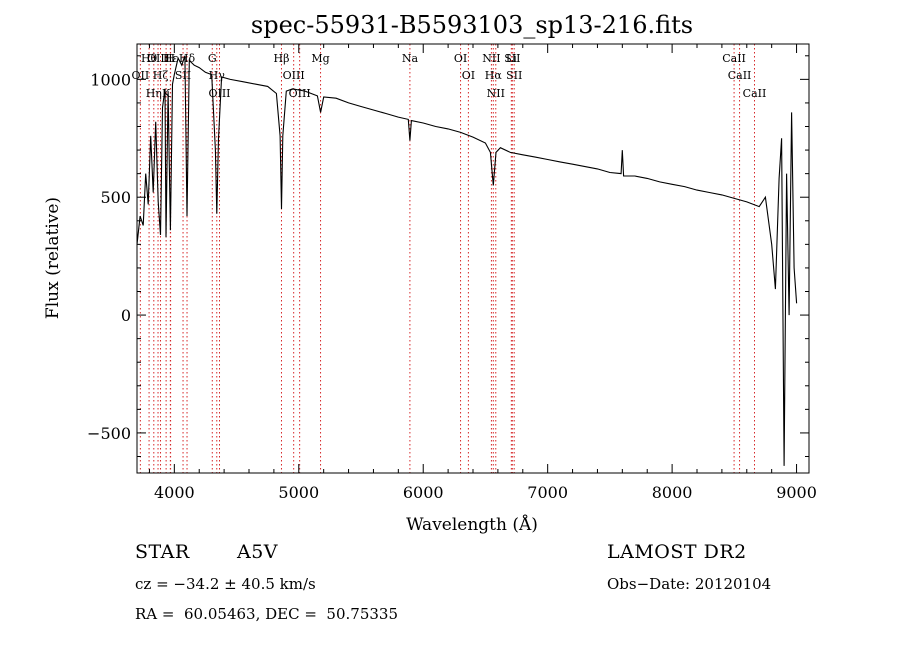  What do you see at coordinates (126, 315) in the screenshot?
I see `y-tick-label: 0` at bounding box center [126, 315].